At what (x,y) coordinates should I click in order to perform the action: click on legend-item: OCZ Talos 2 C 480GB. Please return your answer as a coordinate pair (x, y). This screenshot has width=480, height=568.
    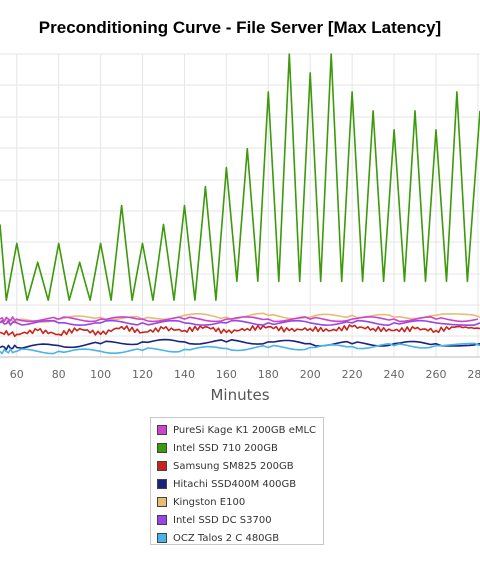
    Looking at the image, I should click on (240, 538).